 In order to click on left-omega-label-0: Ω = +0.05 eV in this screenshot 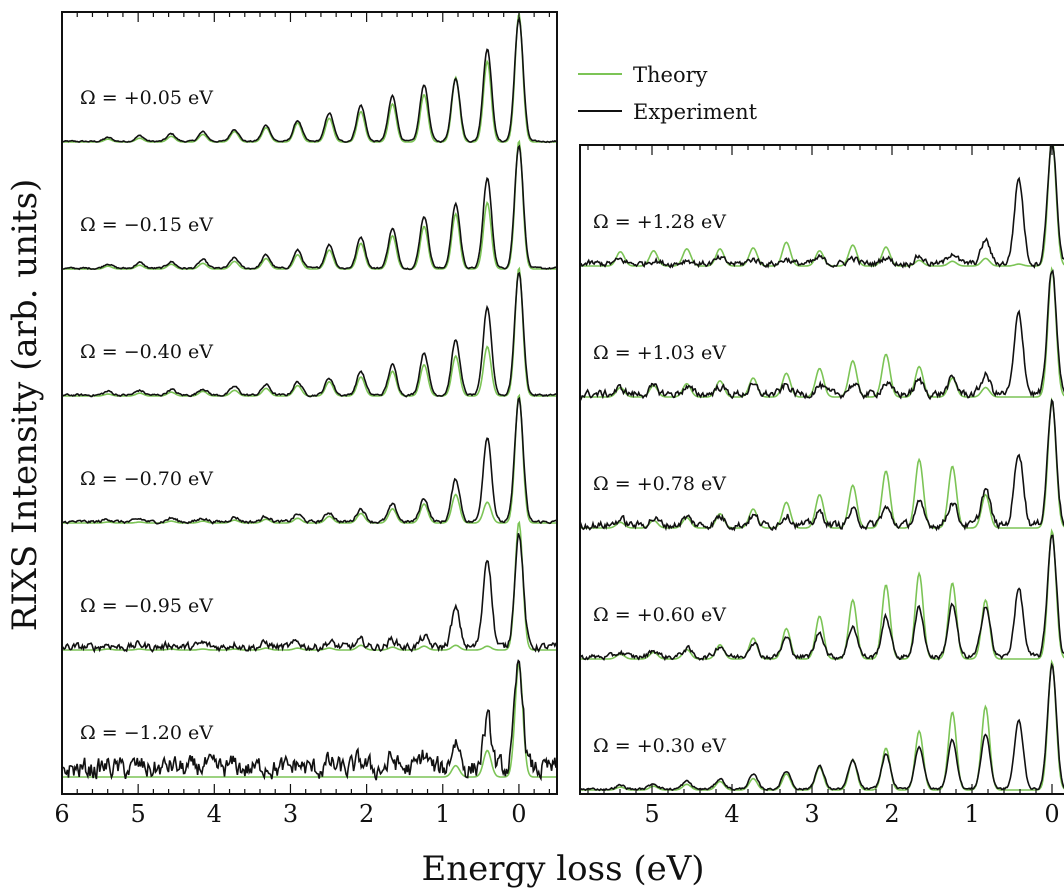, I will do `click(146, 98)`.